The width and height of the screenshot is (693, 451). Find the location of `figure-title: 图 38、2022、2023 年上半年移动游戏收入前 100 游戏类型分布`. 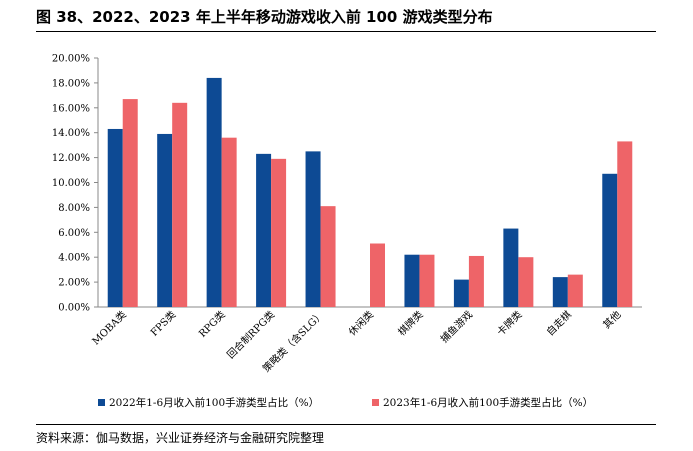

figure-title: 图 38、2022、2023 年上半年移动游戏收入前 100 游戏类型分布 is located at coordinates (264, 17).